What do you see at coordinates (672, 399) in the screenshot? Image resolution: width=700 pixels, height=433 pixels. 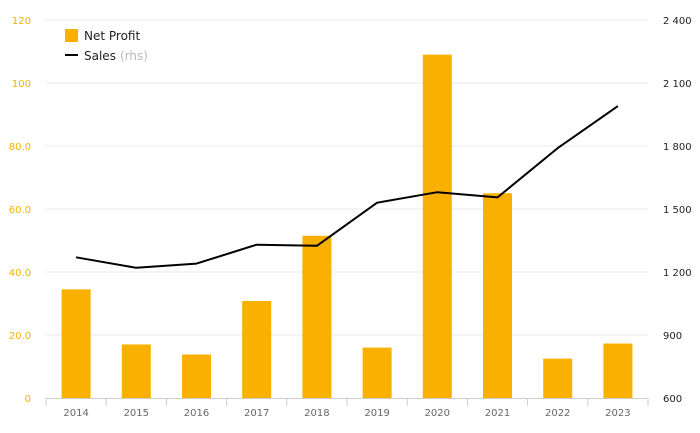 I see `right-tick-label: 600` at bounding box center [672, 399].